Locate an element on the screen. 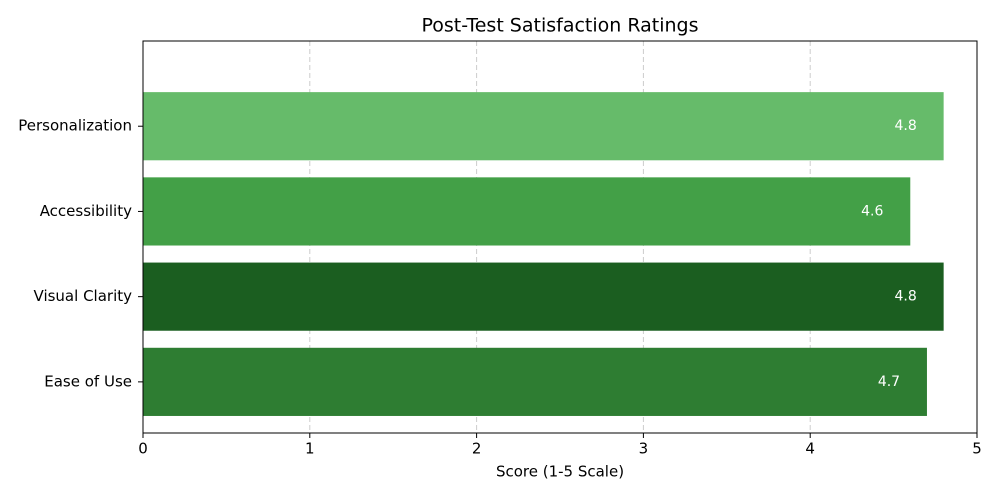 The image size is (1000, 500). x-tick-label: 5 is located at coordinates (977, 449).